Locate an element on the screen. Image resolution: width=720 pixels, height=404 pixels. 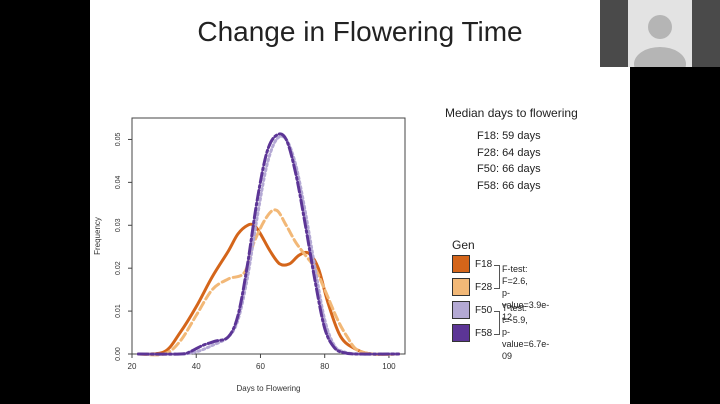
legend-label-f28: F28 is located at coordinates (484, 287).